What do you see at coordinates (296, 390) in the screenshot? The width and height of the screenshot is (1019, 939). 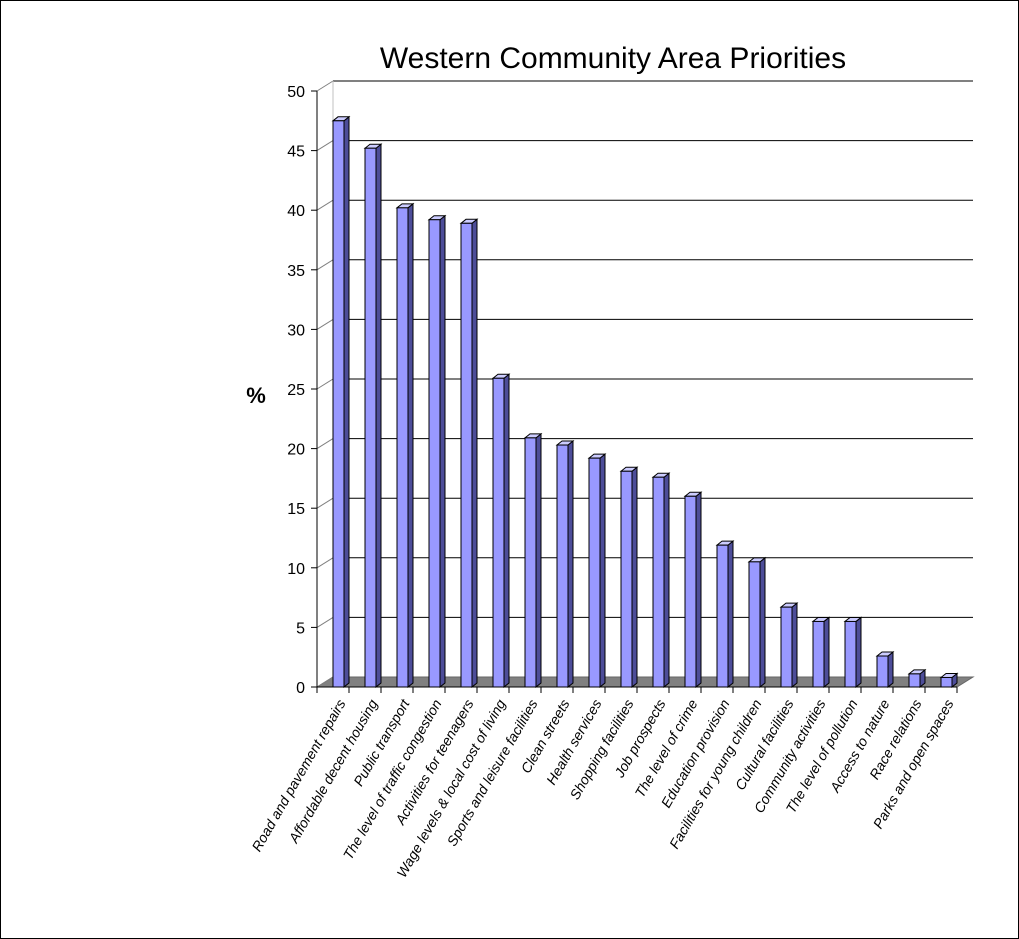 I see `y-tick-label: 25` at bounding box center [296, 390].